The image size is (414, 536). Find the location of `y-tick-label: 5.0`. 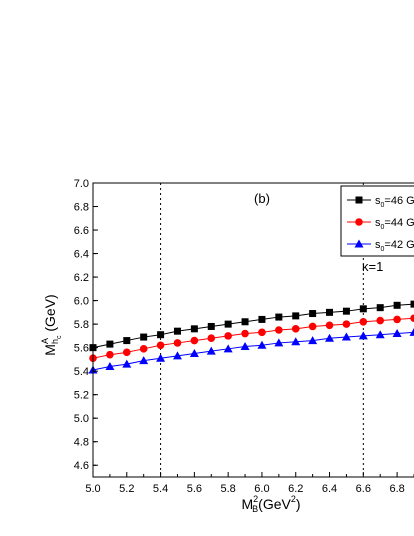

y-tick-label: 5.0 is located at coordinates (81, 419).